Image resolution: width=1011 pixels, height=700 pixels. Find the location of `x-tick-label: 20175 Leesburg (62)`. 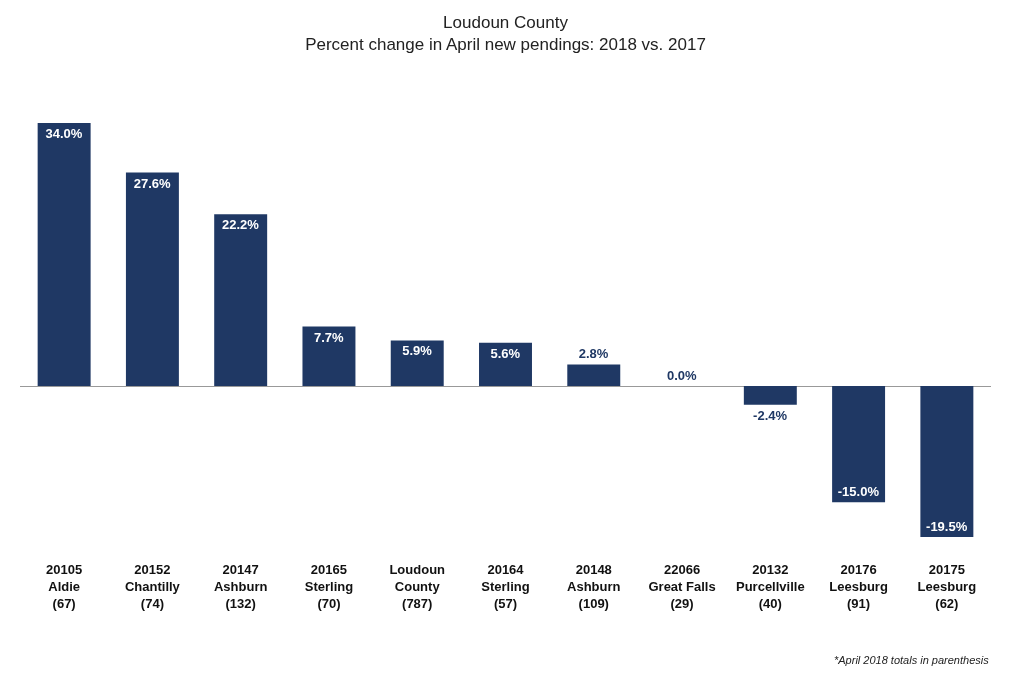

x-tick-label: 20175 Leesburg (62) is located at coordinates (947, 586).